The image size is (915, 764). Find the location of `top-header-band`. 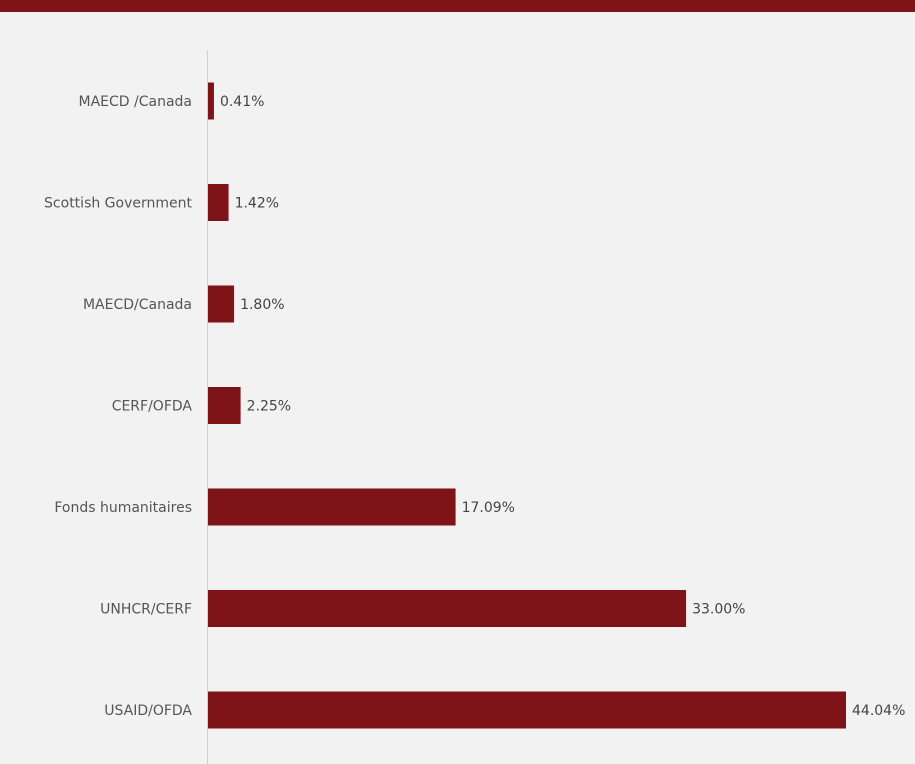

top-header-band is located at coordinates (457, 6).